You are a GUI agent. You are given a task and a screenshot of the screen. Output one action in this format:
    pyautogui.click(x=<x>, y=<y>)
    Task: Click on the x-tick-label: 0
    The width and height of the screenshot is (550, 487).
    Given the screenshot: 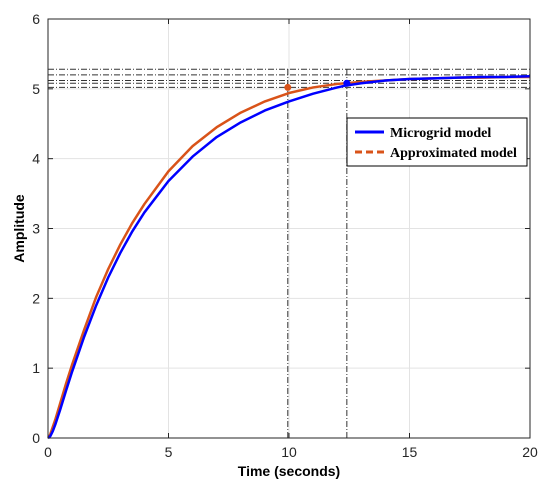 What is the action you would take?
    pyautogui.click(x=48, y=452)
    